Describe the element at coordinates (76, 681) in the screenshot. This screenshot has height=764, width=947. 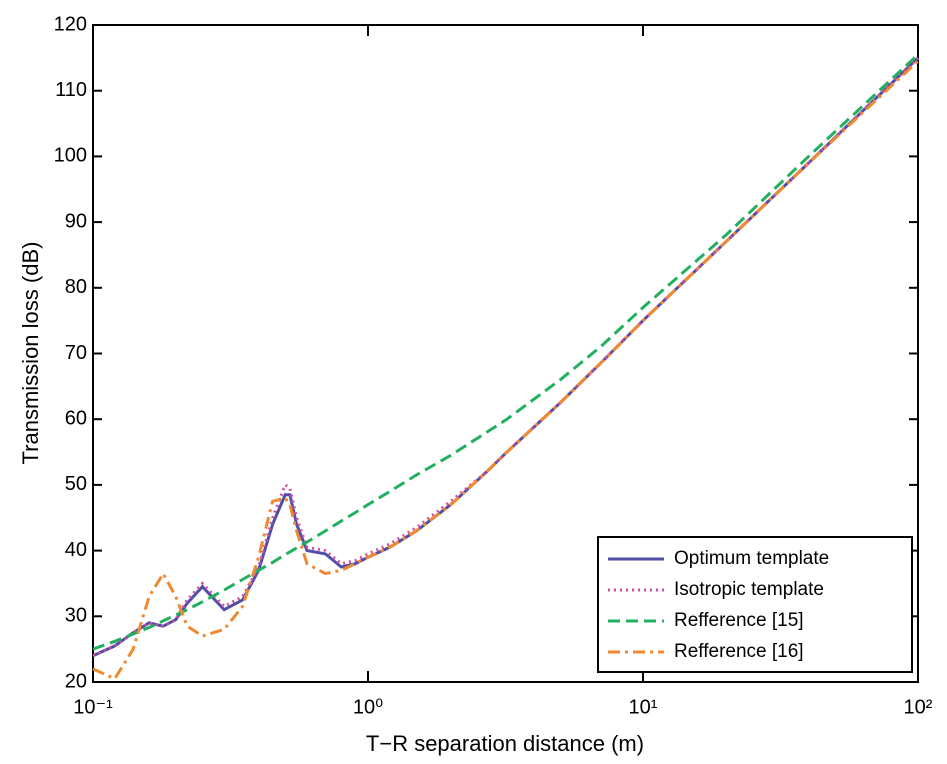
I see `y-tick-label: 20` at that location.